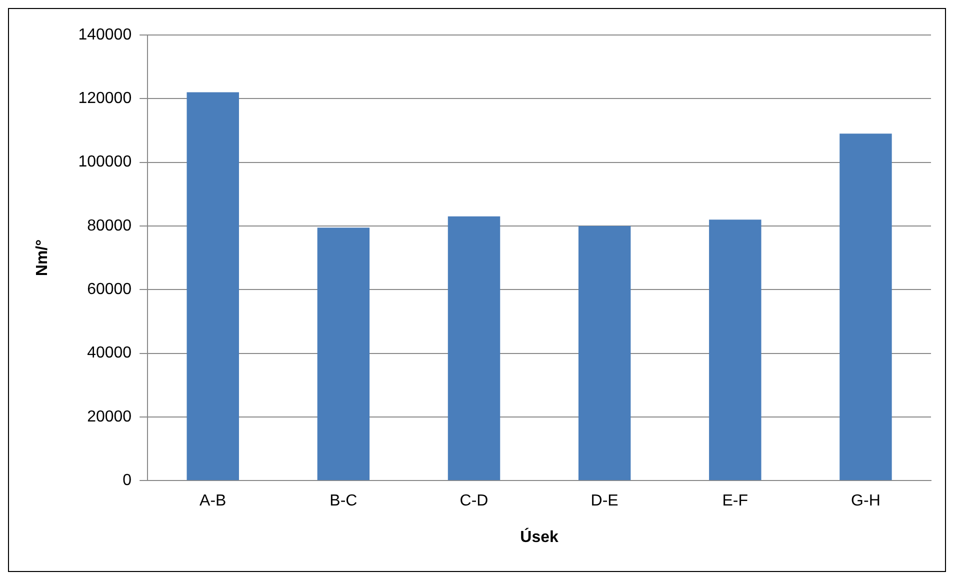  Describe the element at coordinates (109, 225) in the screenshot. I see `y-tick-label: 80000` at that location.